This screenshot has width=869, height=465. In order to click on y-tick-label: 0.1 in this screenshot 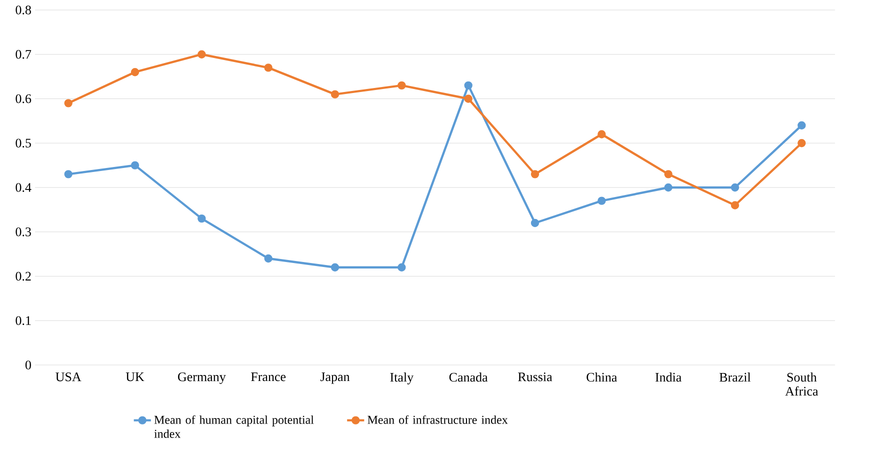, I will do `click(23, 321)`.